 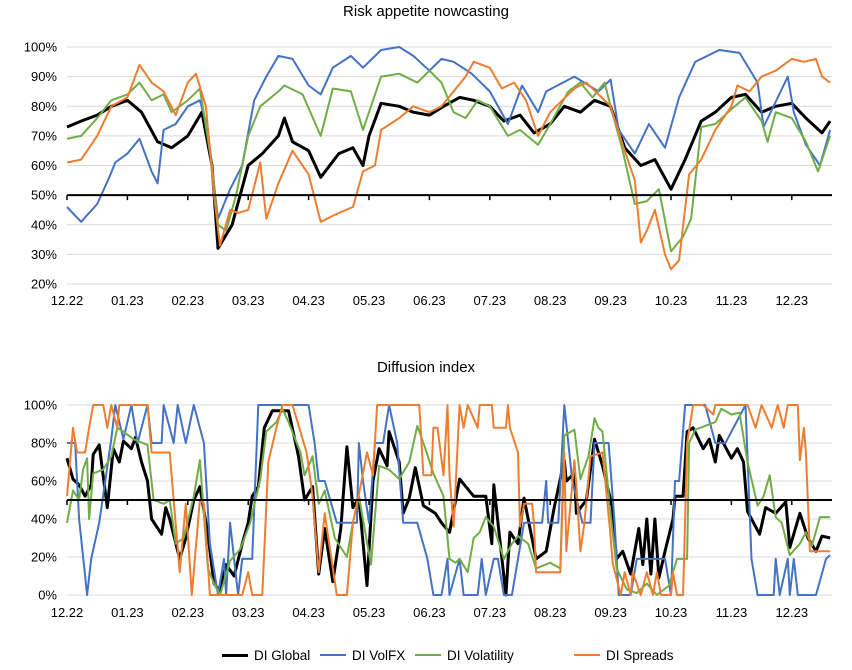 What do you see at coordinates (44, 254) in the screenshot?
I see `y-tick-label: 30%` at bounding box center [44, 254].